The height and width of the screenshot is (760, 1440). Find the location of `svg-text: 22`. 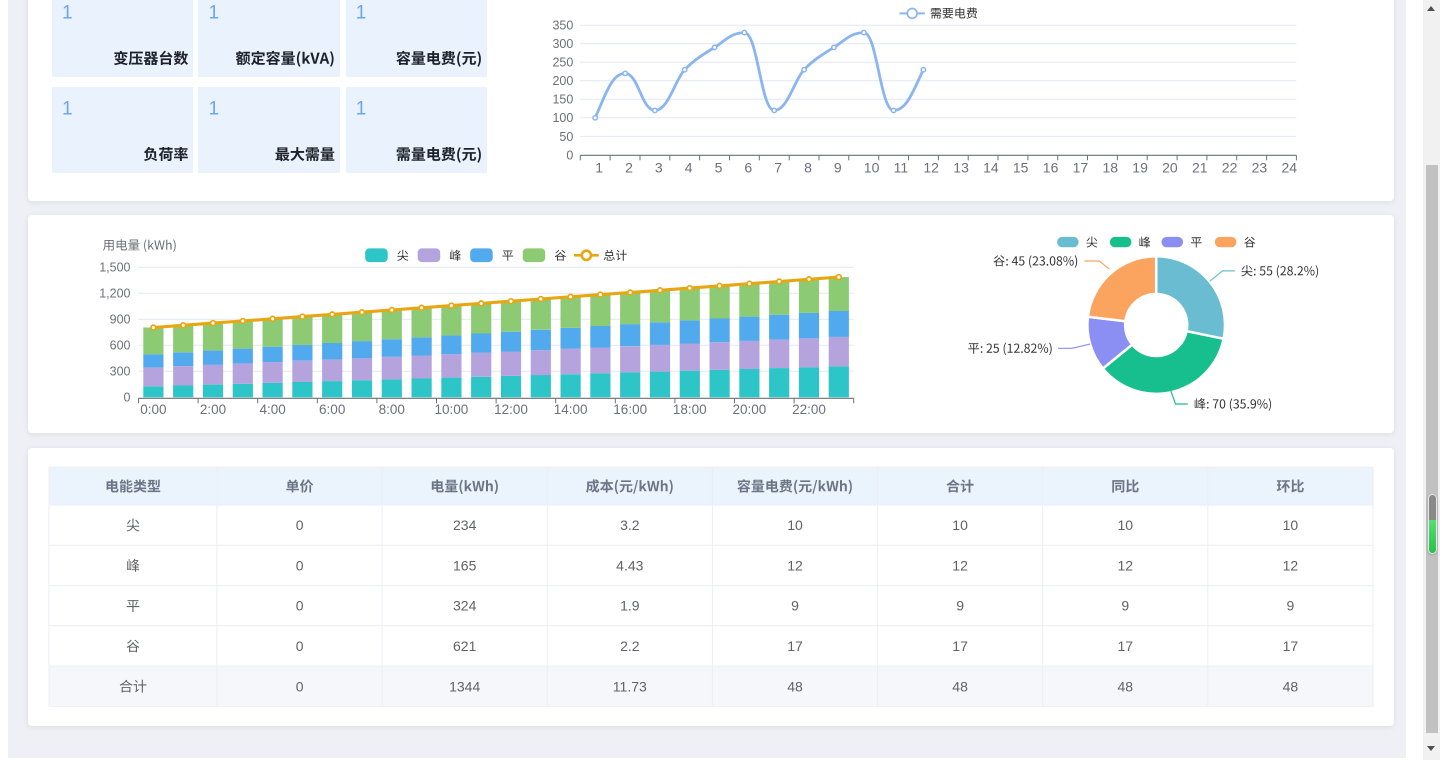

svg-text: 22 is located at coordinates (1230, 167).